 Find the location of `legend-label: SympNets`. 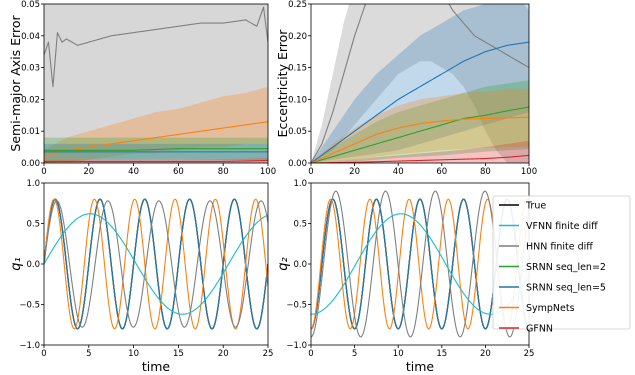

legend-label: SympNets is located at coordinates (550, 308).